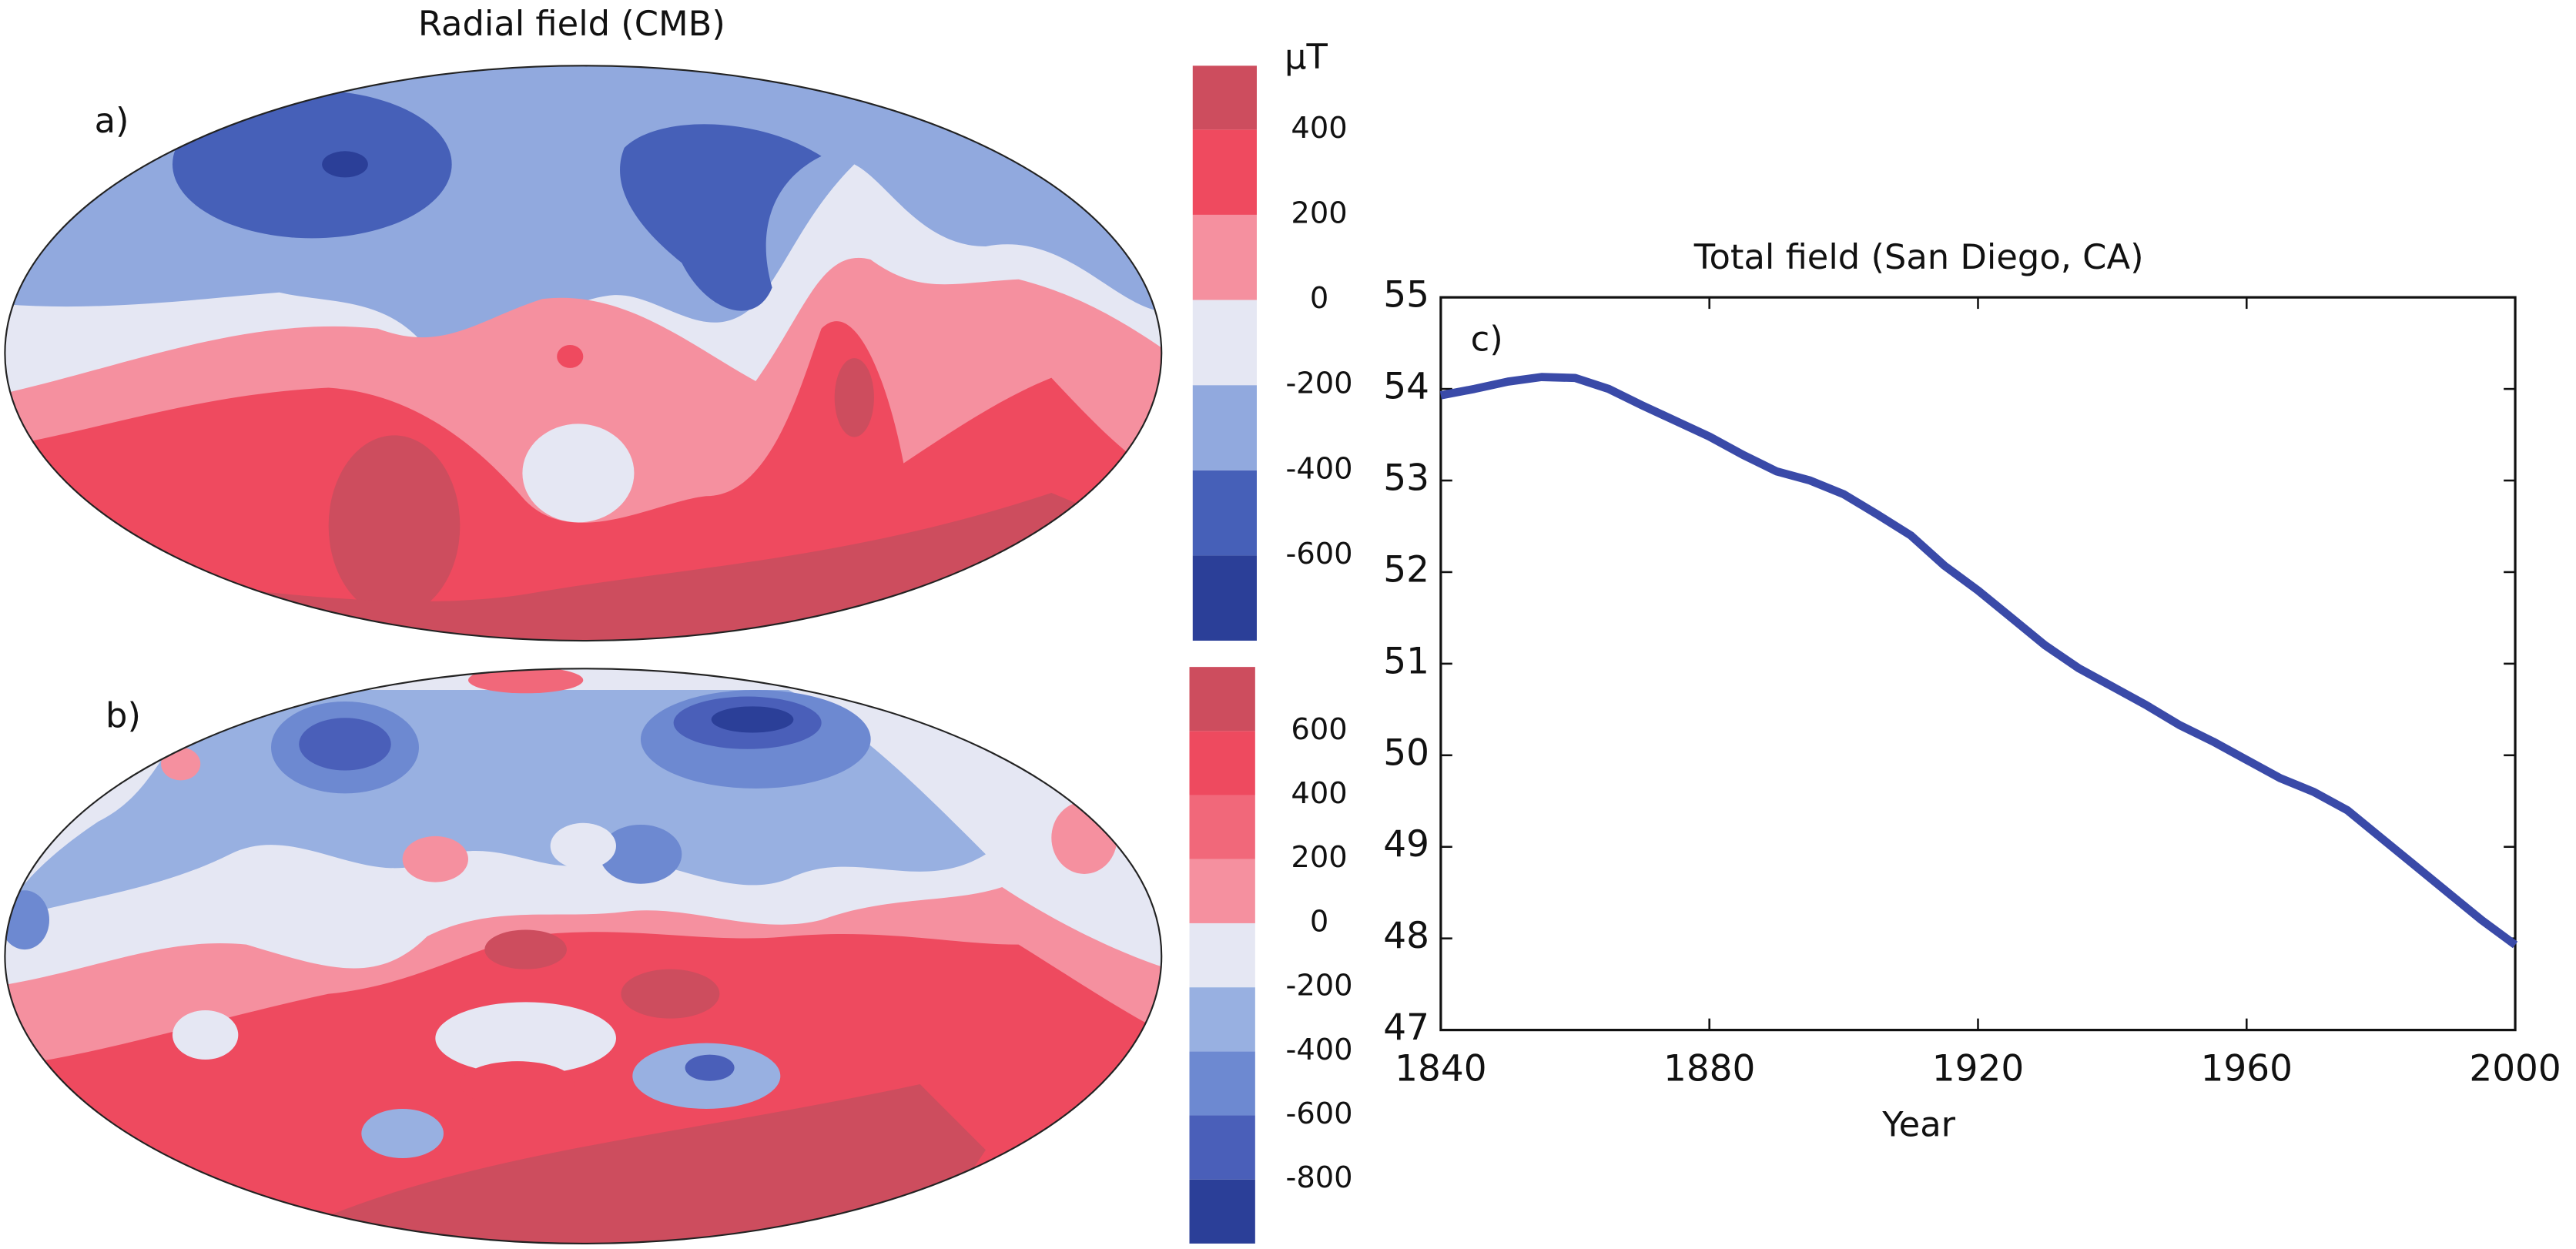 The image size is (2576, 1249). What do you see at coordinates (1406, 936) in the screenshot?
I see `y-tick-label: 48` at bounding box center [1406, 936].